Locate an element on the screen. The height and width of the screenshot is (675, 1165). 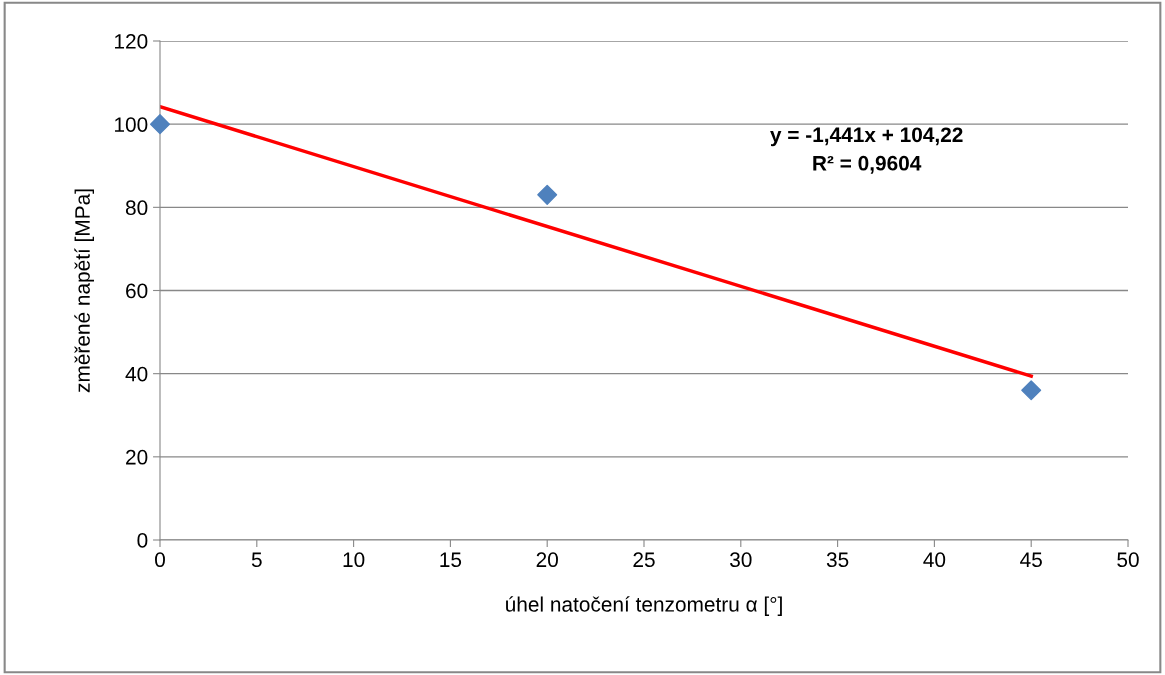
y-tick-label: 60 is located at coordinates (137, 291).